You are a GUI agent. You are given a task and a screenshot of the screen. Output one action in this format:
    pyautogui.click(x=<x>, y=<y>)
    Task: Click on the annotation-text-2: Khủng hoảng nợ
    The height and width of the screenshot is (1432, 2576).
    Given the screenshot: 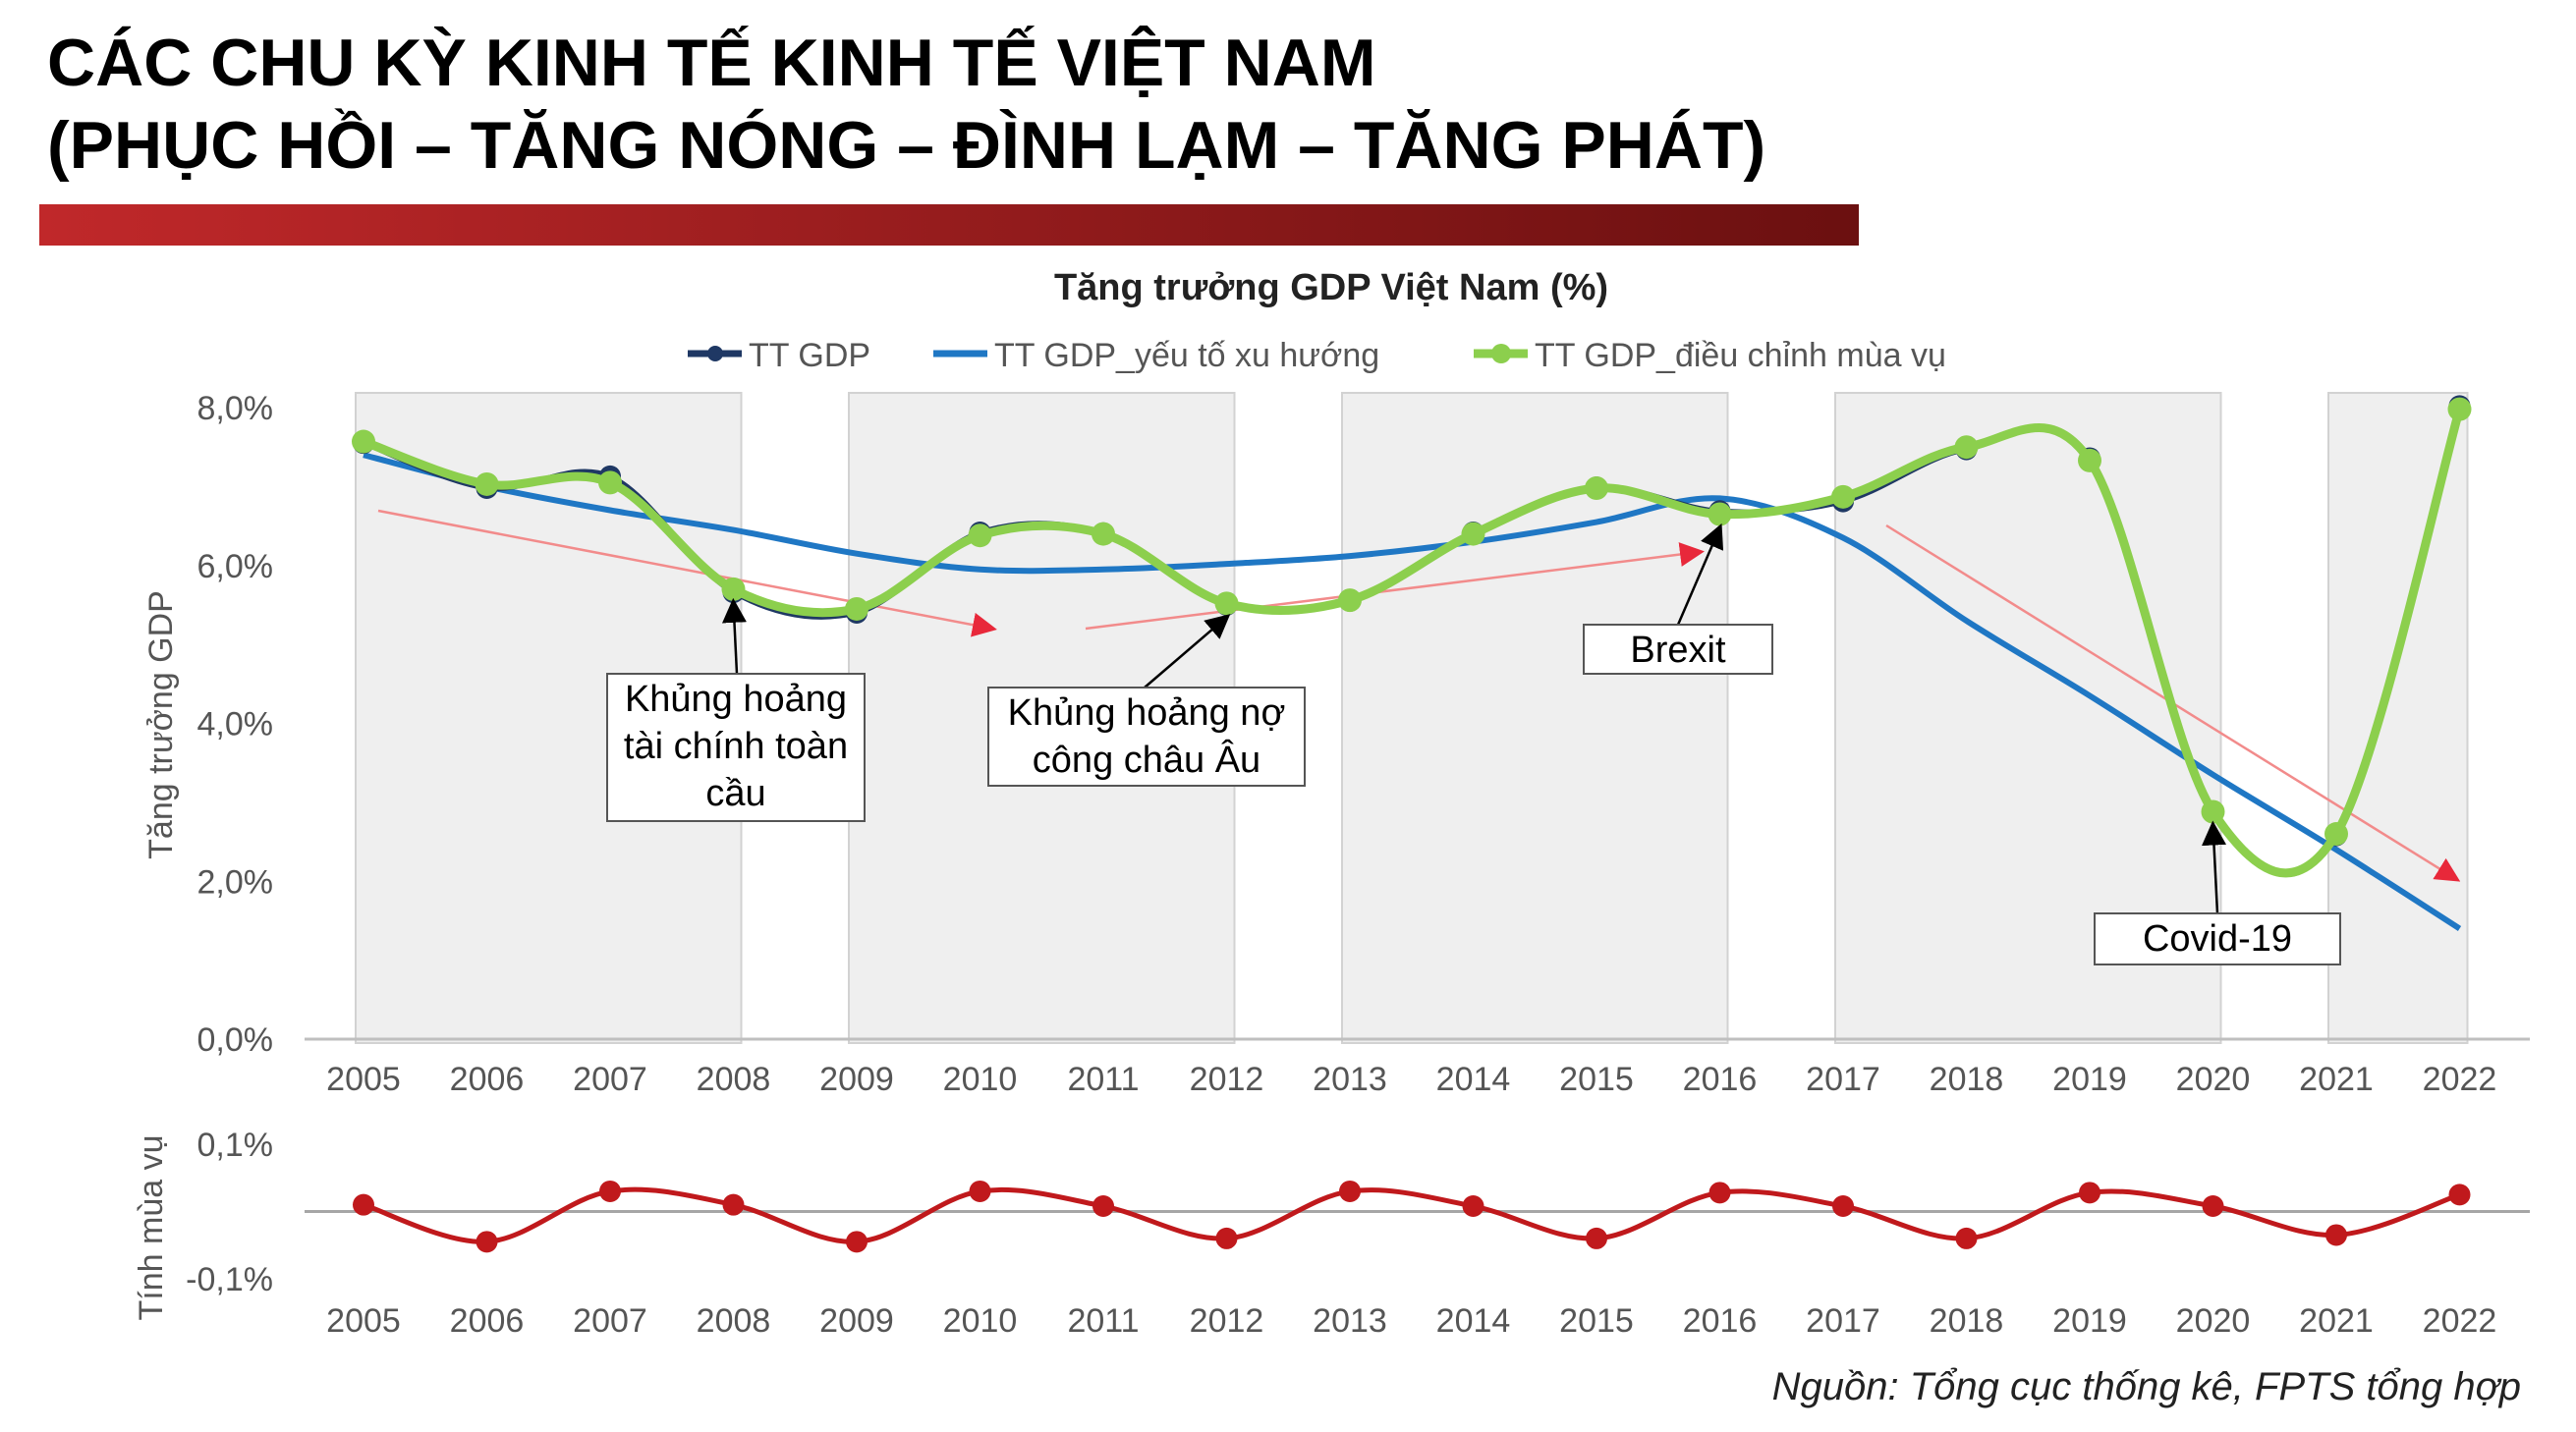 What is the action you would take?
    pyautogui.click(x=1147, y=713)
    